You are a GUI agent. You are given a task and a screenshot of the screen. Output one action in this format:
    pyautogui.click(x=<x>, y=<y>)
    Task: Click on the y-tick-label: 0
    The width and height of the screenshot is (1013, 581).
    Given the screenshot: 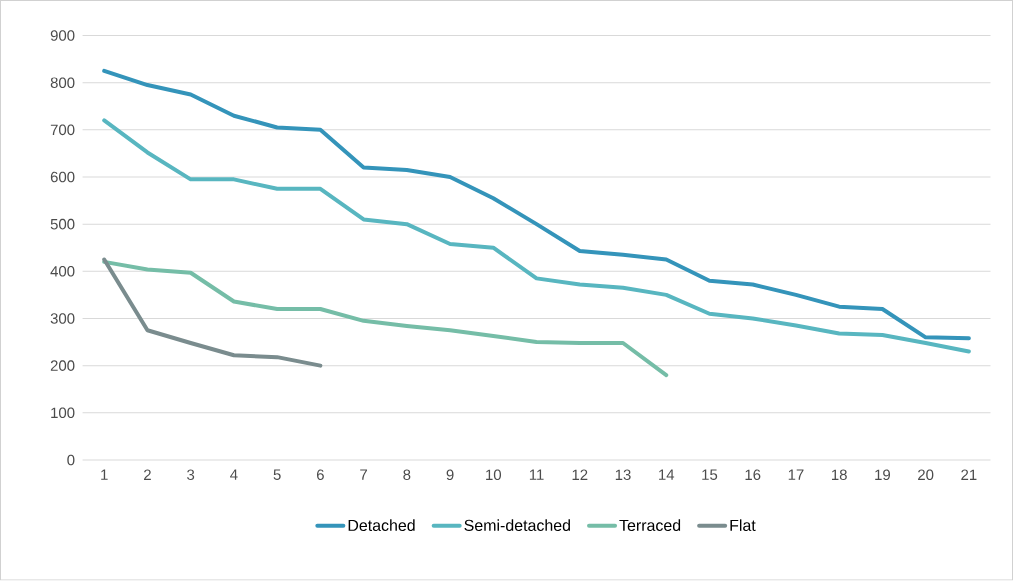 What is the action you would take?
    pyautogui.click(x=71, y=460)
    